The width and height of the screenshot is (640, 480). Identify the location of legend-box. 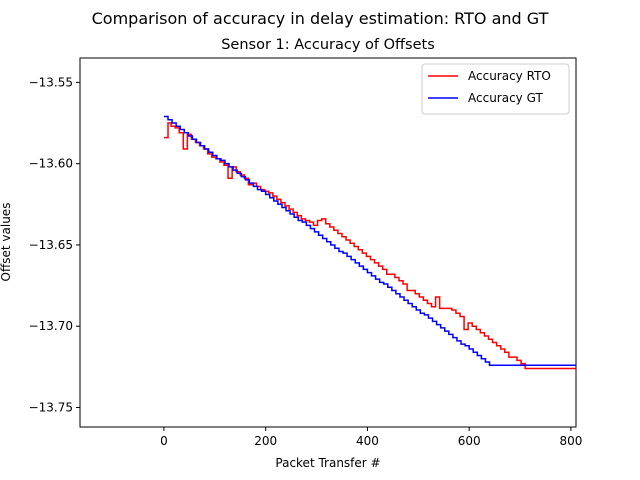
(495, 89).